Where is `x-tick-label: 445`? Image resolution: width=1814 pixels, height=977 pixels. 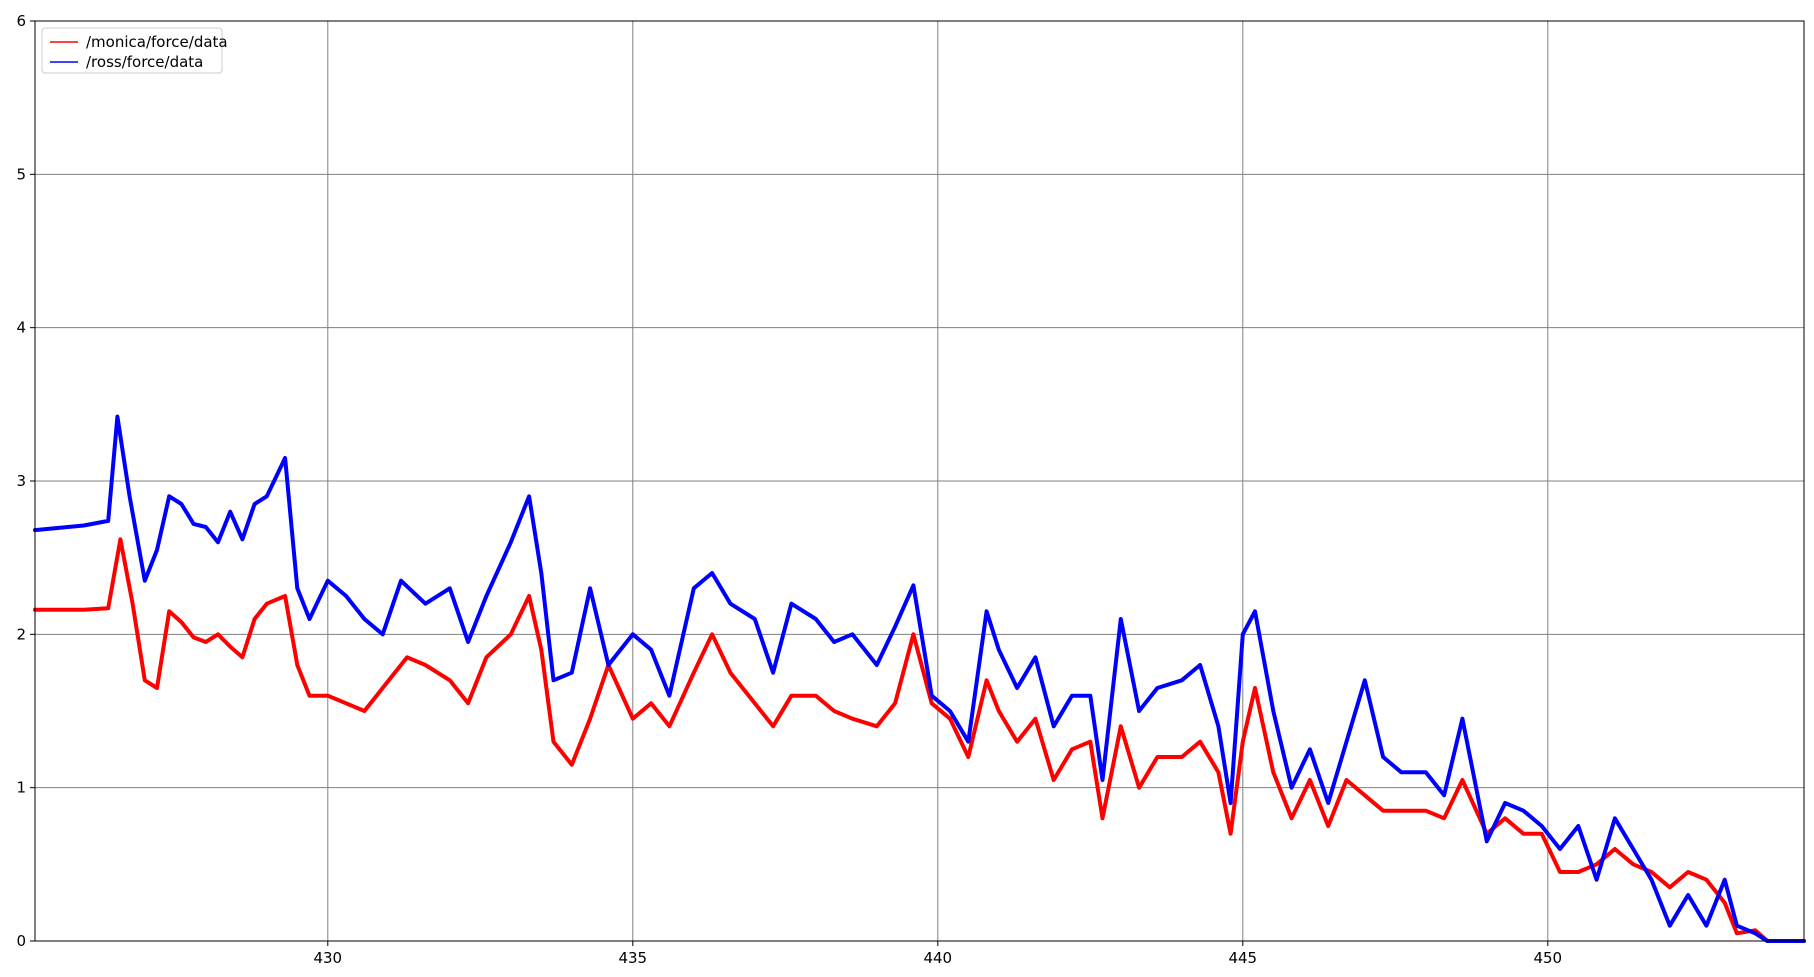
x-tick-label: 445 is located at coordinates (1242, 958).